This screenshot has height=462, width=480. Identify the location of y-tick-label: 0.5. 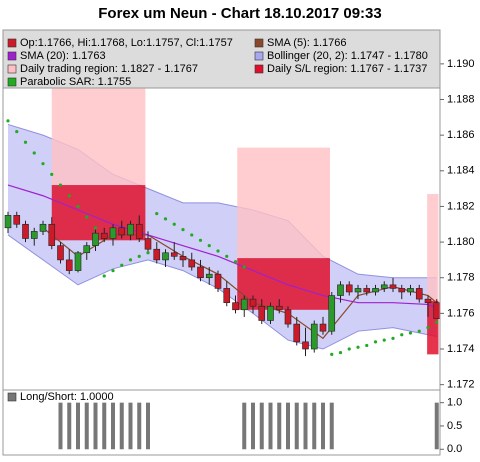
(454, 426).